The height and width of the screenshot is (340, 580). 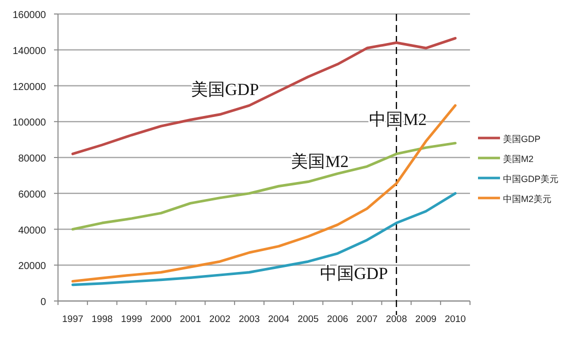 I want to click on y-tick-label: 160000, so click(x=29, y=15).